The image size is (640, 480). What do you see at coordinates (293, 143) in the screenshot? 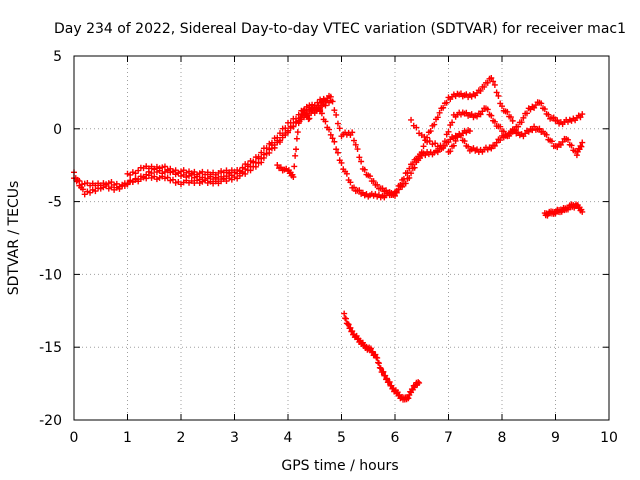
I see `series-left-spur` at bounding box center [293, 143].